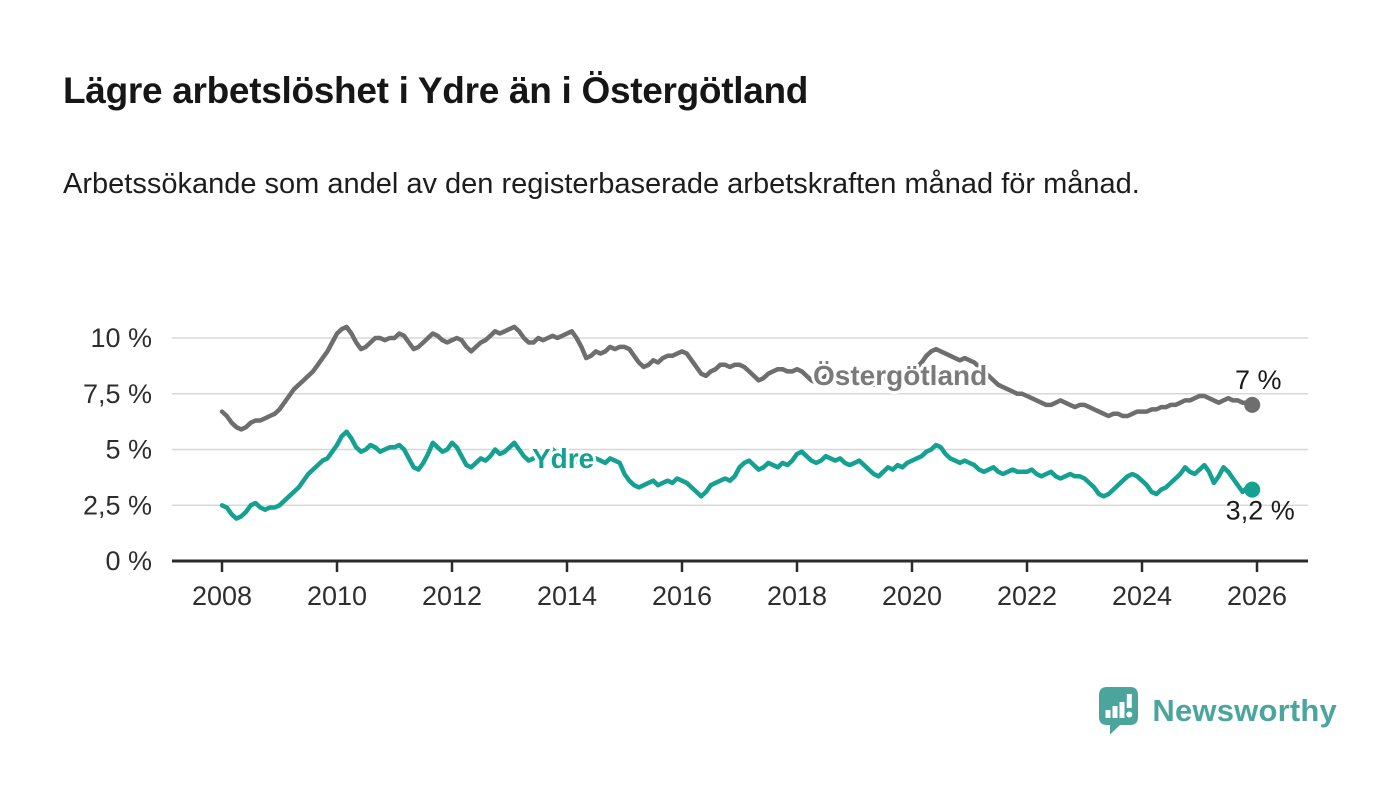 This screenshot has width=1400, height=794. I want to click on x-tick-label: 2008, so click(222, 596).